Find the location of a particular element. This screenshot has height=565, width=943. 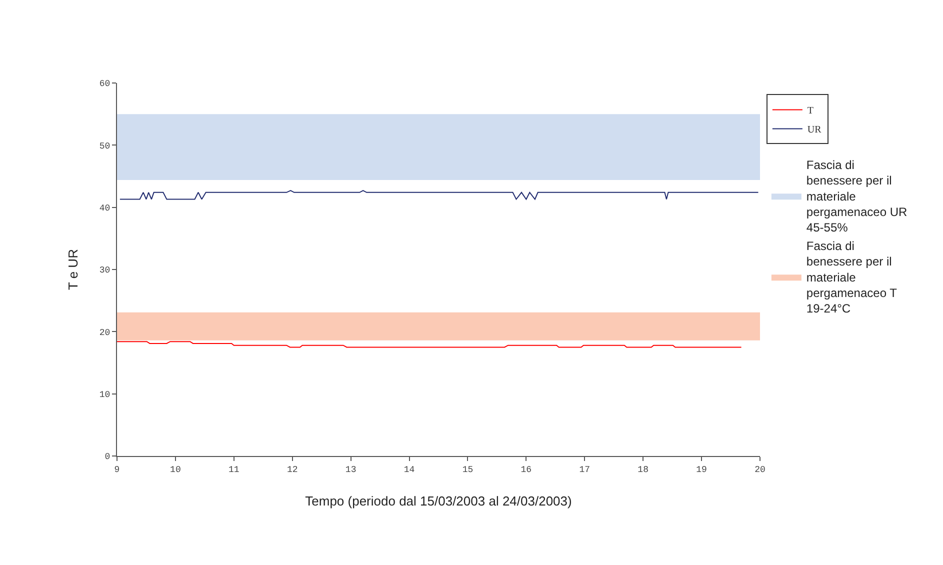

x-tick-label: 14 is located at coordinates (409, 469).